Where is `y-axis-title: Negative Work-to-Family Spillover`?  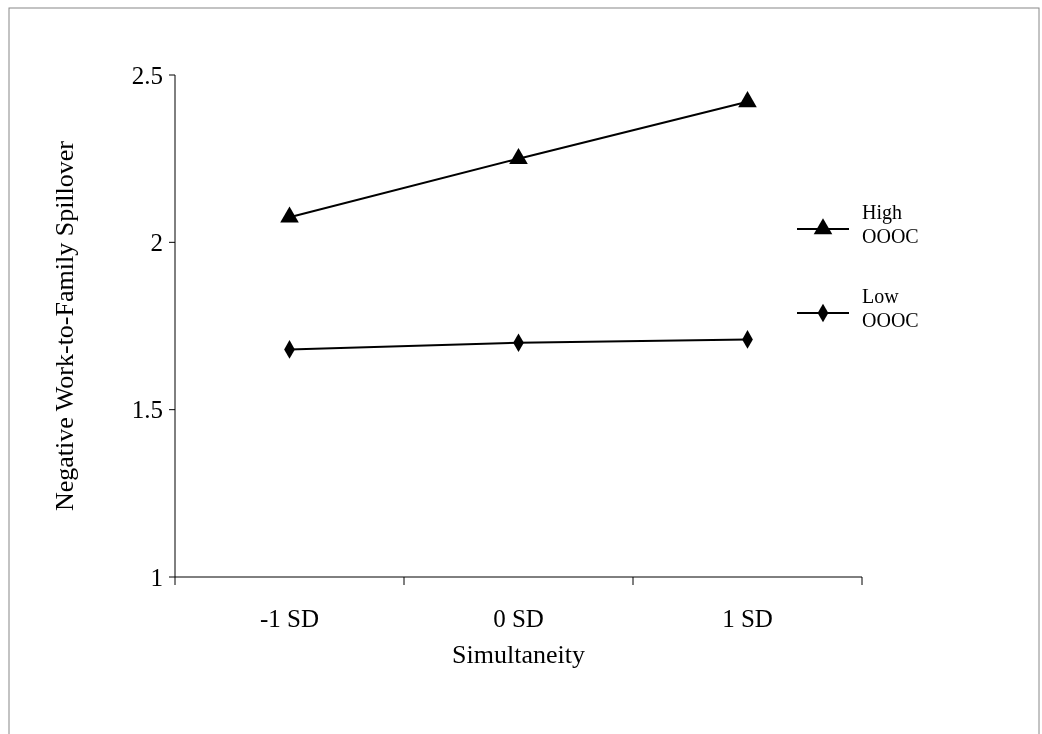
y-axis-title: Negative Work-to-Family Spillover is located at coordinates (64, 326).